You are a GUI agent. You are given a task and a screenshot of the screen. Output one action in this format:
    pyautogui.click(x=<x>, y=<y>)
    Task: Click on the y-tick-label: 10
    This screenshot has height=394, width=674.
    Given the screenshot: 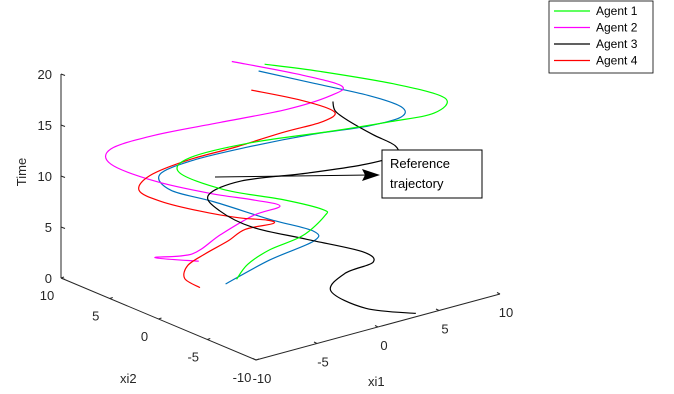 What is the action you would take?
    pyautogui.click(x=47, y=295)
    